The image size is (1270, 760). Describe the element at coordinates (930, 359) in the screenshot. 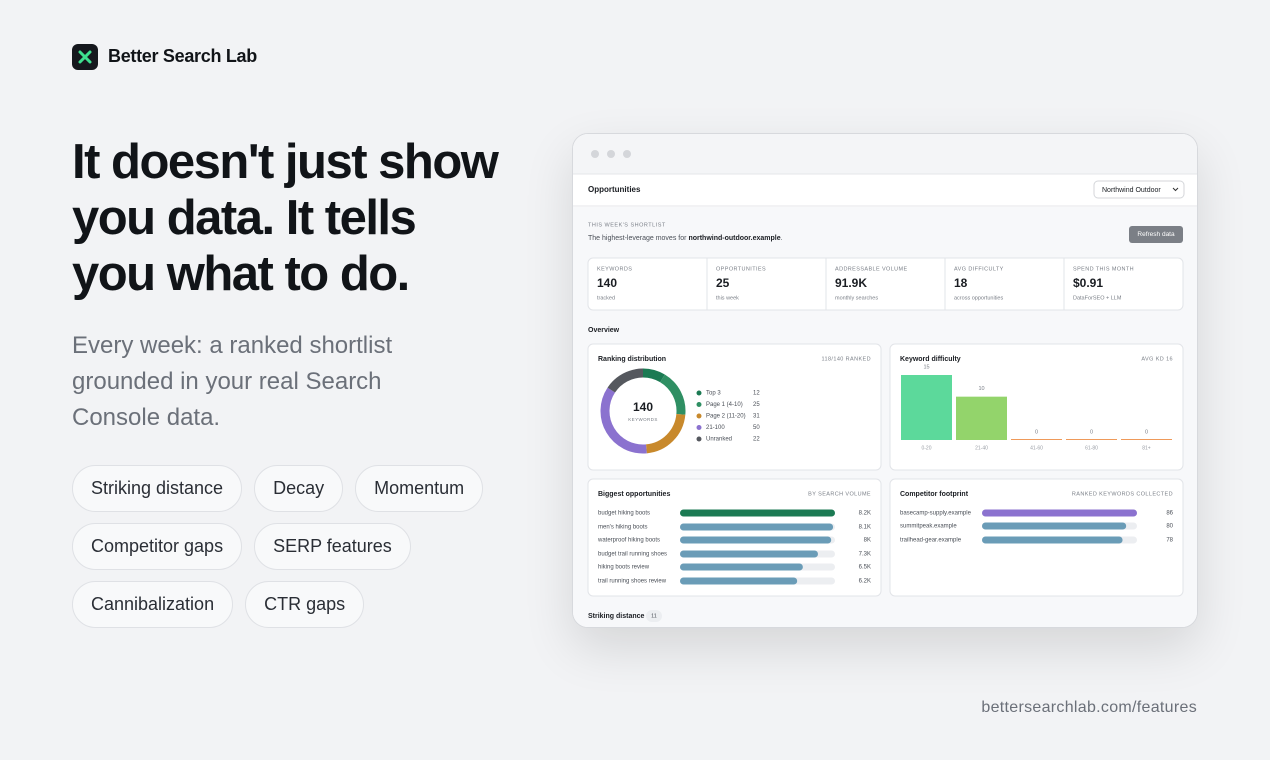

I see `card-title: Keyword difficulty` at that location.